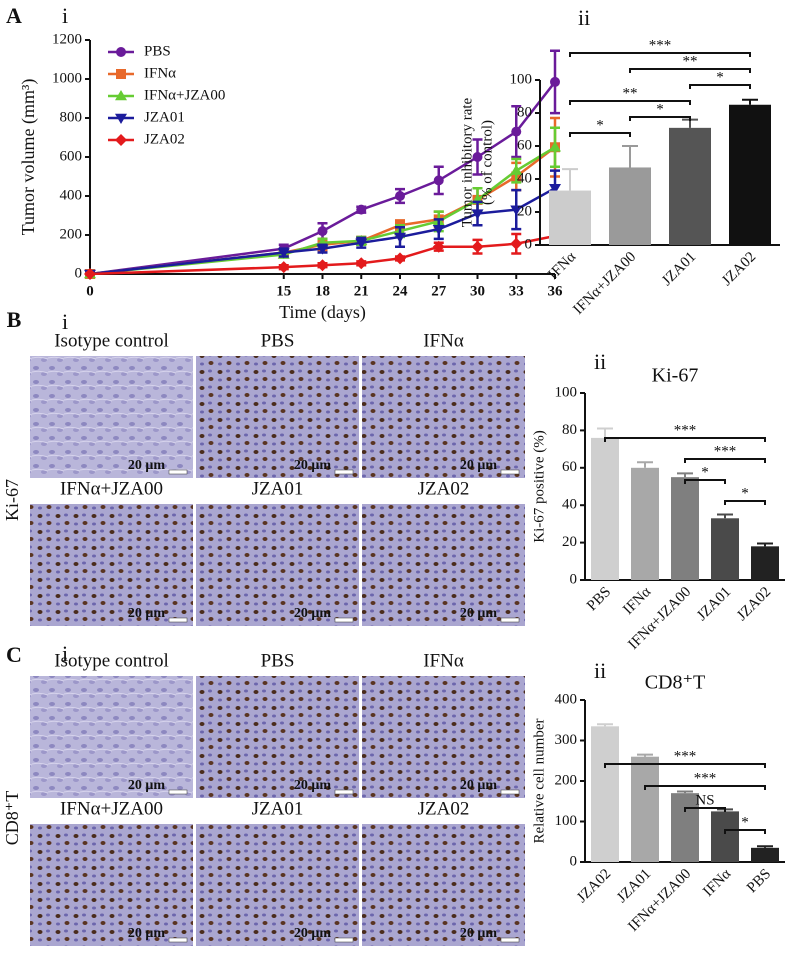 The width and height of the screenshot is (789, 957). What do you see at coordinates (278, 808) in the screenshot?
I see `image-title: JZA01` at bounding box center [278, 808].